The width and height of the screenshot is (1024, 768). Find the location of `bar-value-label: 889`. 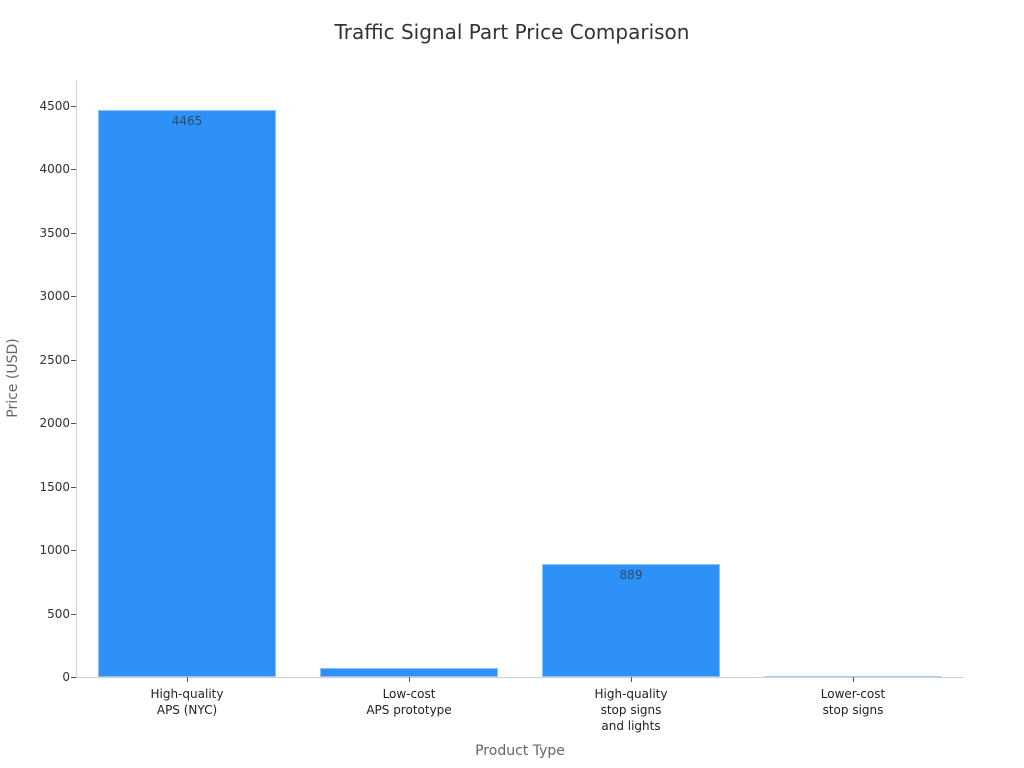

bar-value-label: 889 is located at coordinates (631, 575).